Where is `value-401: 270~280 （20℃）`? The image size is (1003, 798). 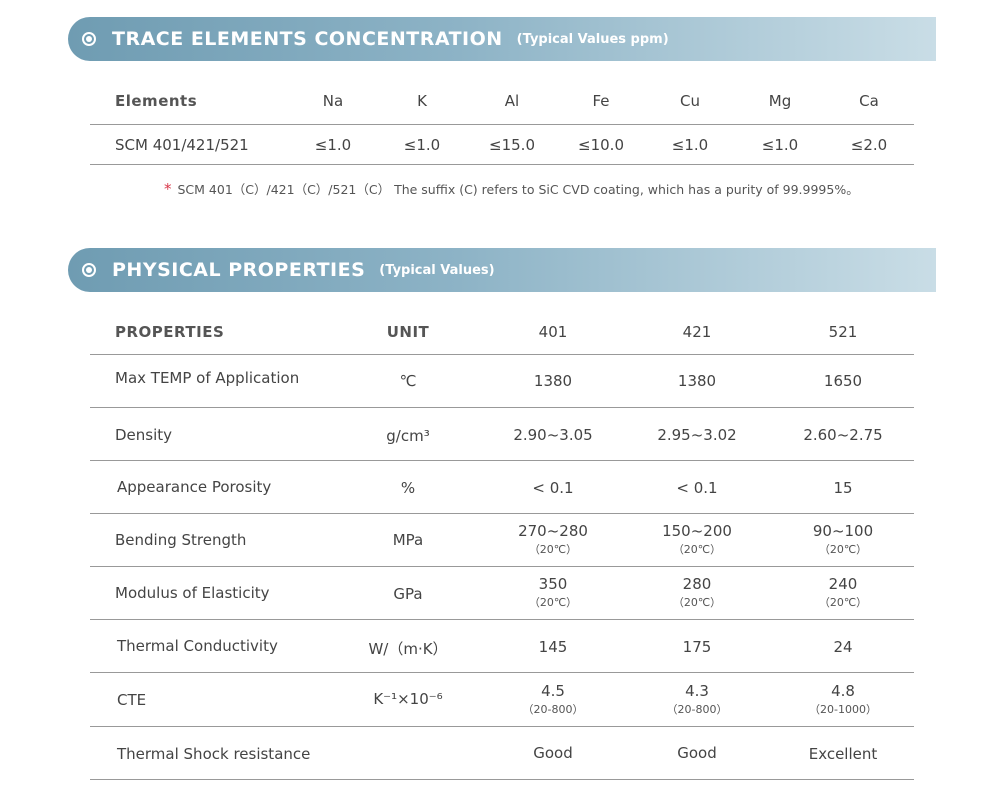
value-401: 270~280 （20℃） is located at coordinates (553, 539).